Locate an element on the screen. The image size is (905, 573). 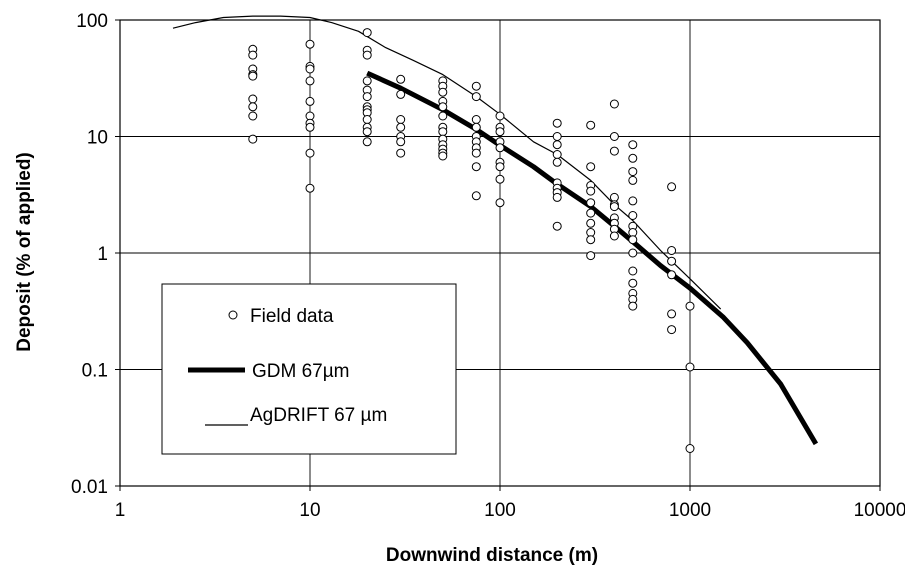
legend-label-gdm: GDM 67µm is located at coordinates (301, 371).